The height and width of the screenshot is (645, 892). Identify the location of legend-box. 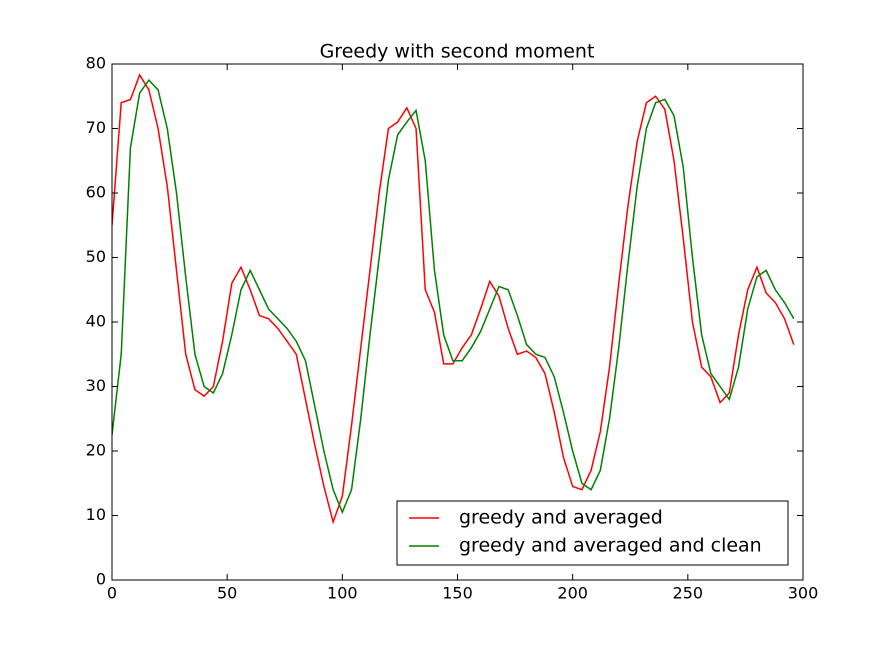
(592, 533).